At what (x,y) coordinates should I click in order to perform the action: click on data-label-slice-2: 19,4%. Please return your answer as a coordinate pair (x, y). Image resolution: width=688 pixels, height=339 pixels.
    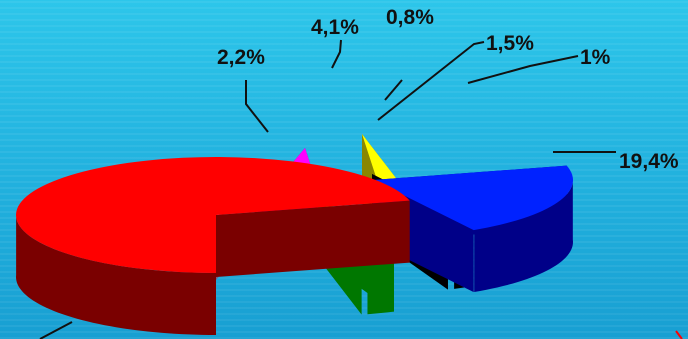
    Looking at the image, I should click on (649, 161).